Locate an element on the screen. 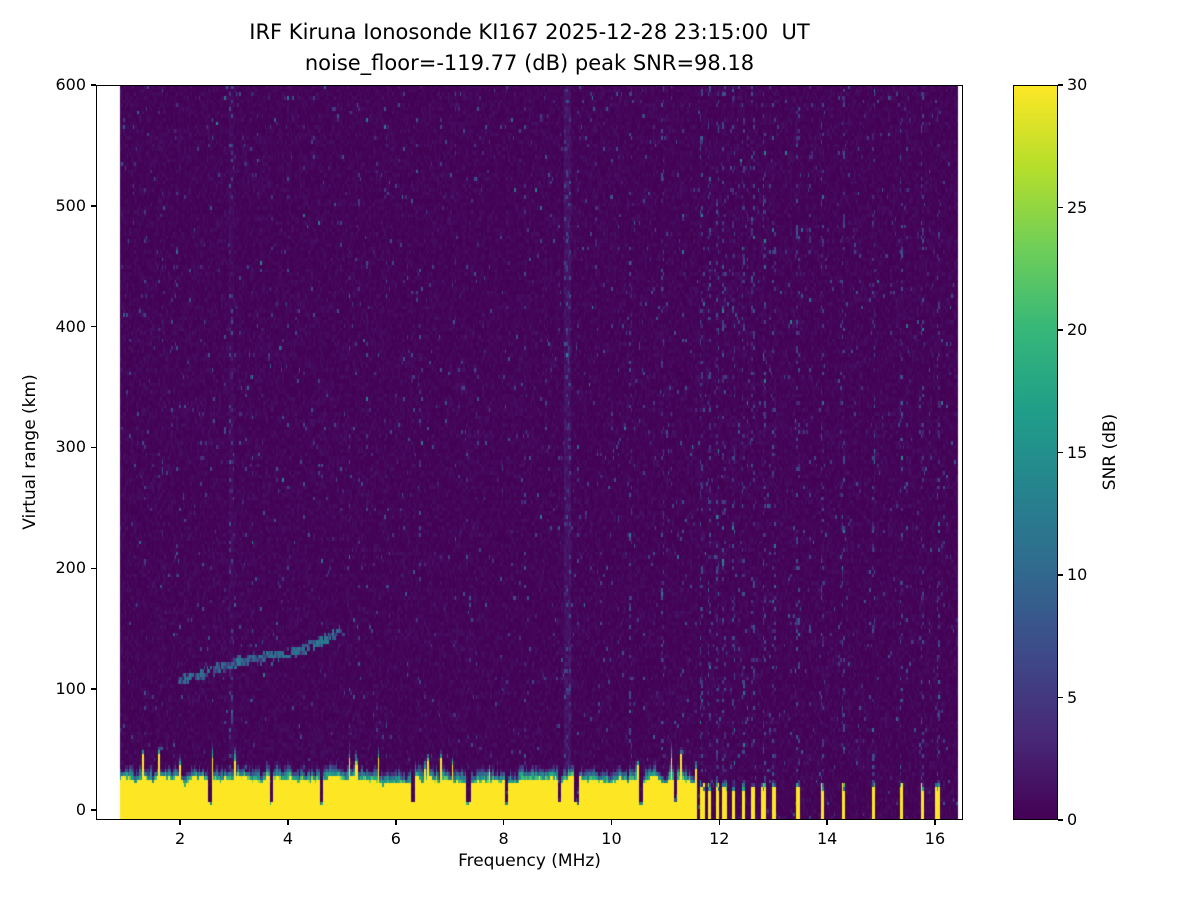  colorbar-tick-label: 15 is located at coordinates (1077, 452).